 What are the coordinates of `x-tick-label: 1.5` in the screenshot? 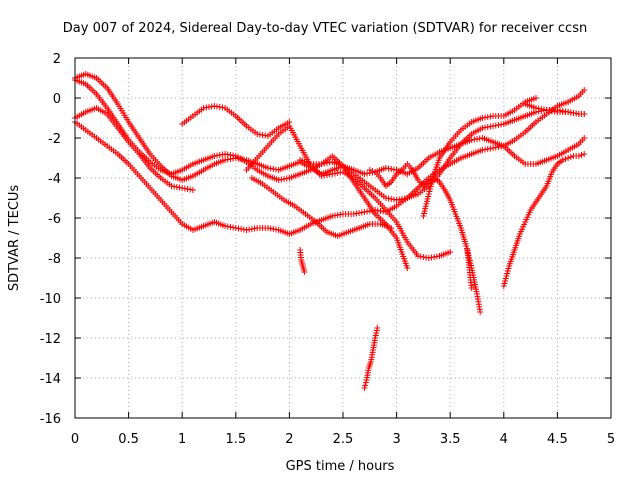 It's located at (235, 439).